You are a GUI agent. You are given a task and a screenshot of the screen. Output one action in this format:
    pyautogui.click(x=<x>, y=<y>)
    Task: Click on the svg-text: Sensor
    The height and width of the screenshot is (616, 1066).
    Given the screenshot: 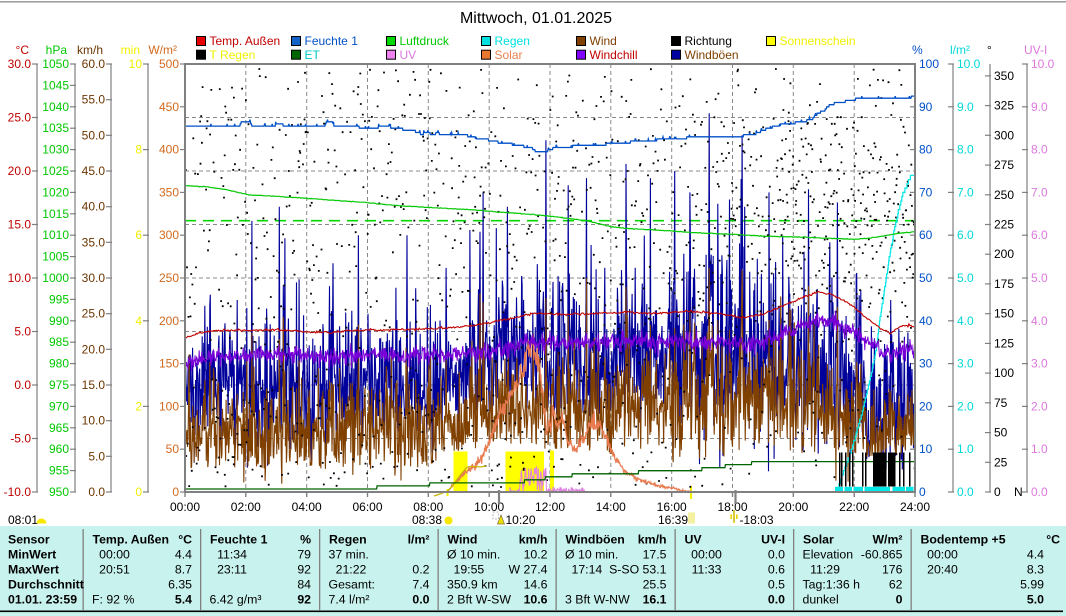 What is the action you would take?
    pyautogui.click(x=29, y=540)
    